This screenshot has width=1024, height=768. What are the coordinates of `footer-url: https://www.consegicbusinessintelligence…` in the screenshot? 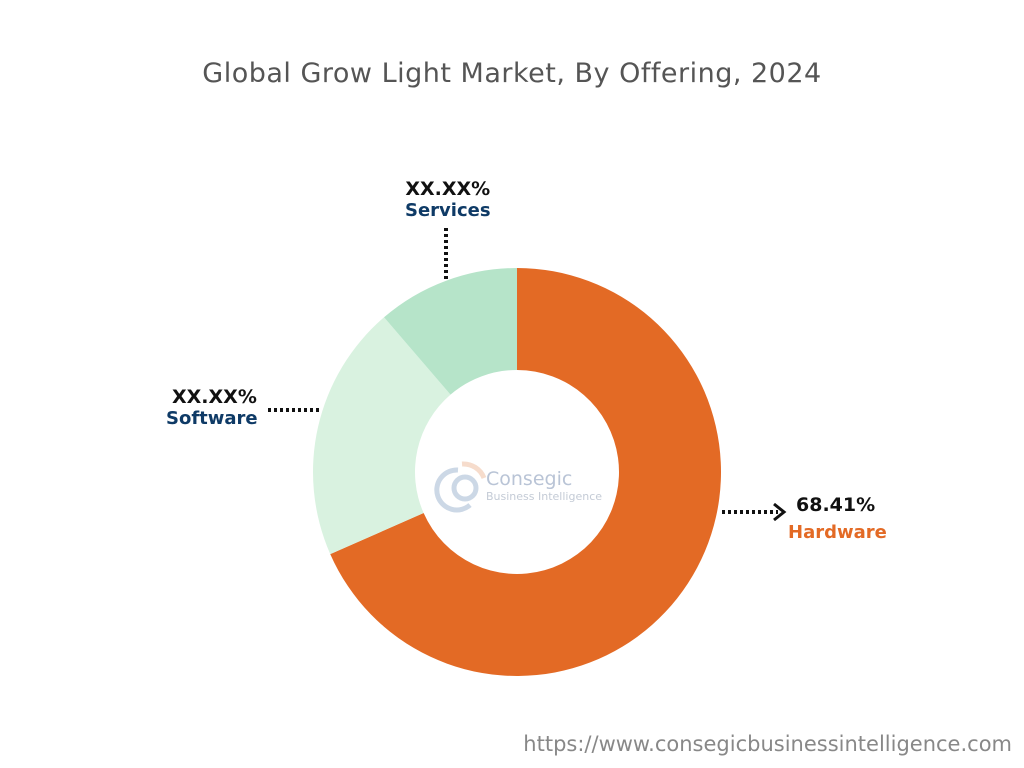 It's located at (767, 744).